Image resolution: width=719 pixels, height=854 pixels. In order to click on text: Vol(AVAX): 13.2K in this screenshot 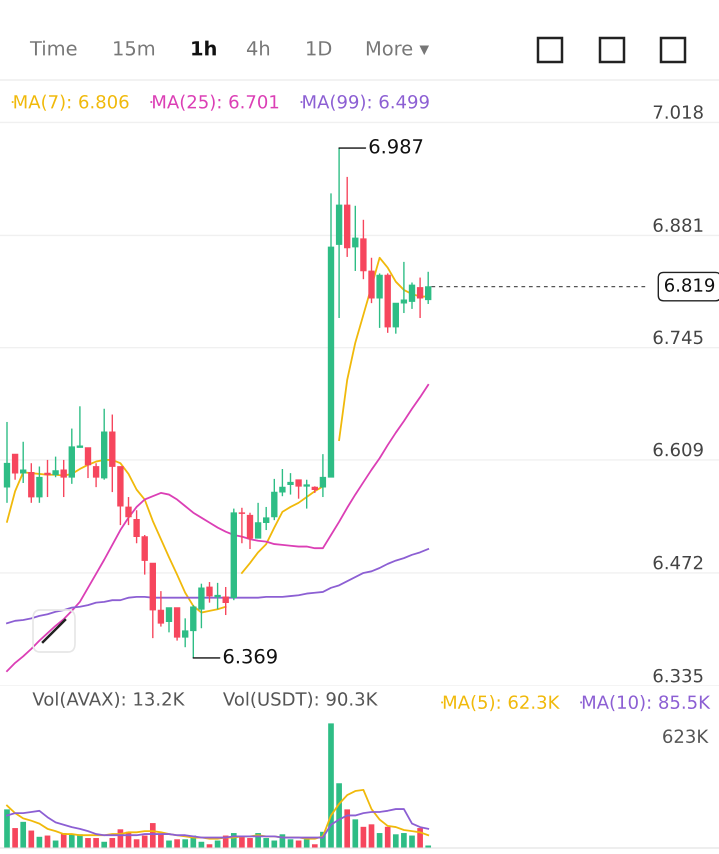, I will do `click(108, 700)`.